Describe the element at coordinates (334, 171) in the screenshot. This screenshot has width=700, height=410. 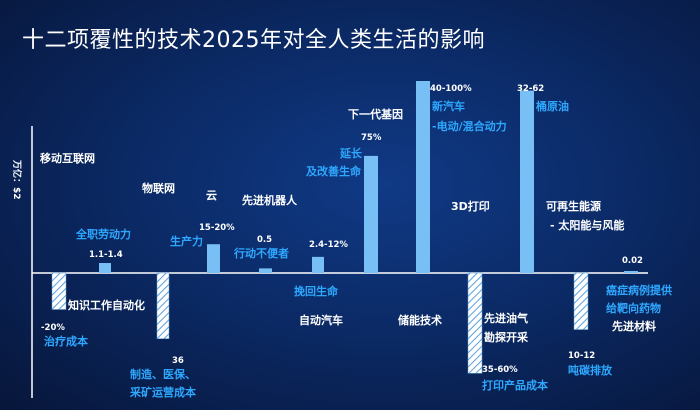
I see `sub-gene-2: 及改善生命` at that location.